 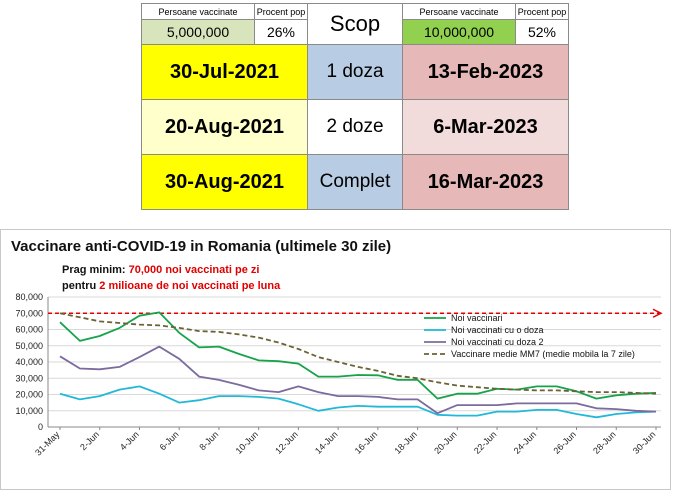 I want to click on y-tick-label: 50,000, so click(x=29, y=346).